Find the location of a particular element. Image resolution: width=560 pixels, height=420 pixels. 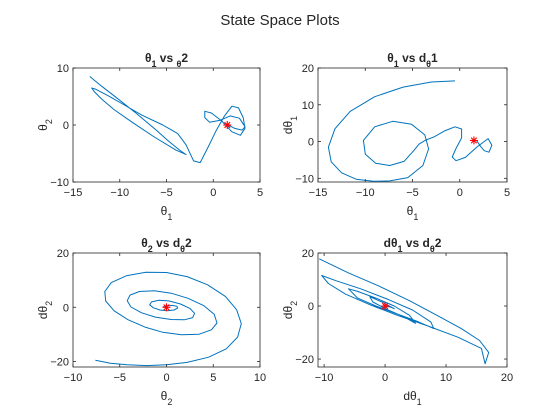

y-axis-label: θ2 is located at coordinates (45, 125).